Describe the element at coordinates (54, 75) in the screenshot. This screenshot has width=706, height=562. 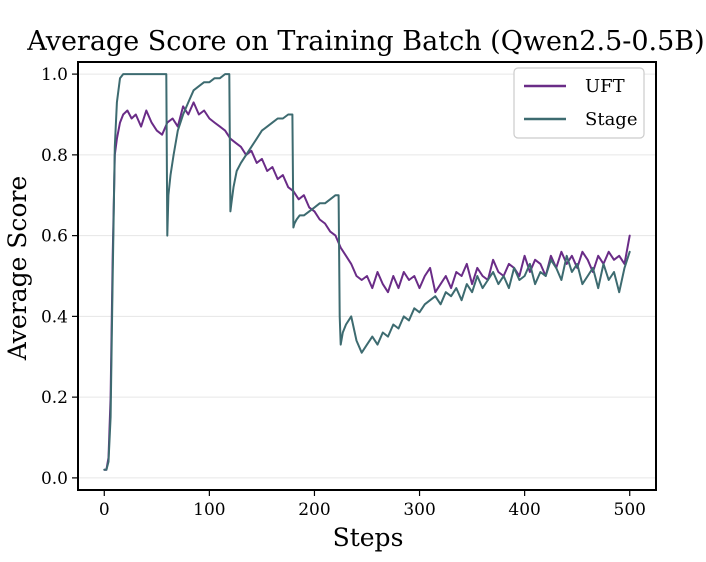
I see `y-tick-label: 1.0` at that location.